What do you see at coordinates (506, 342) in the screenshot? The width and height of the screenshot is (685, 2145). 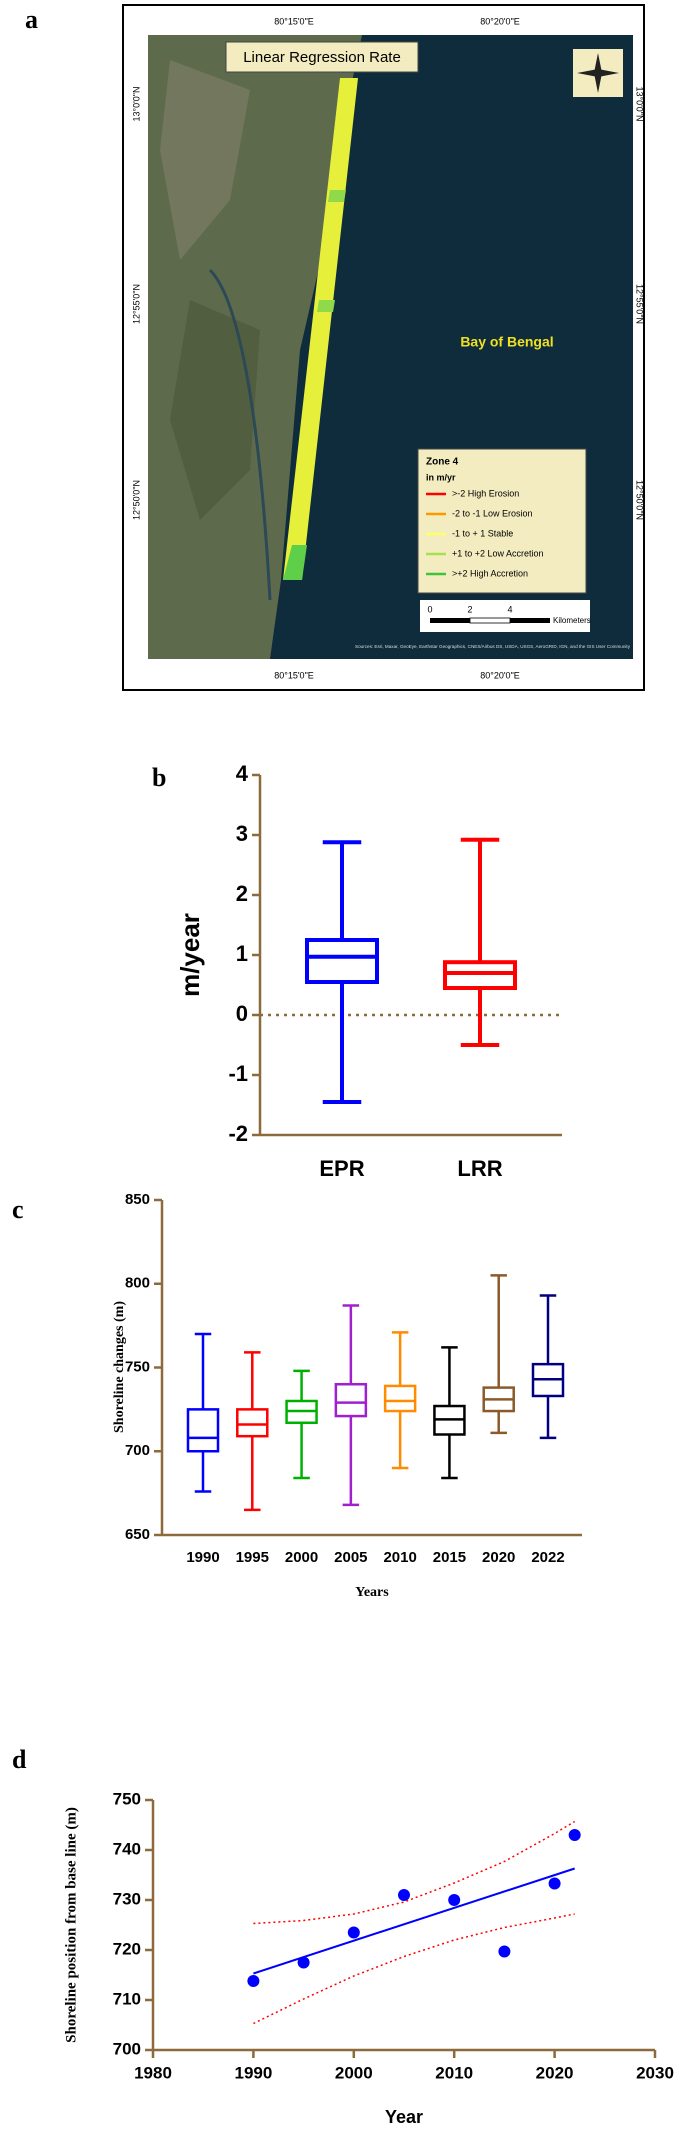 I see `sea-label: Bay of Bengal` at bounding box center [506, 342].